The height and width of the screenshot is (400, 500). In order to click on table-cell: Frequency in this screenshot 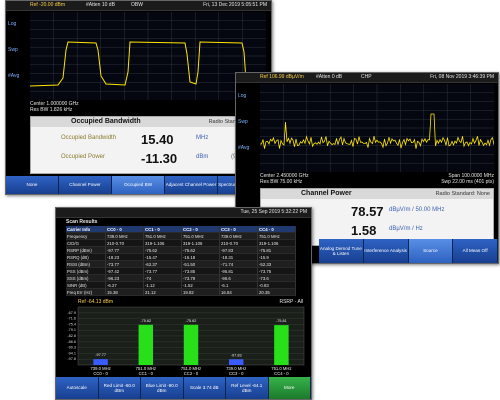, I will do `click(86, 236)`.